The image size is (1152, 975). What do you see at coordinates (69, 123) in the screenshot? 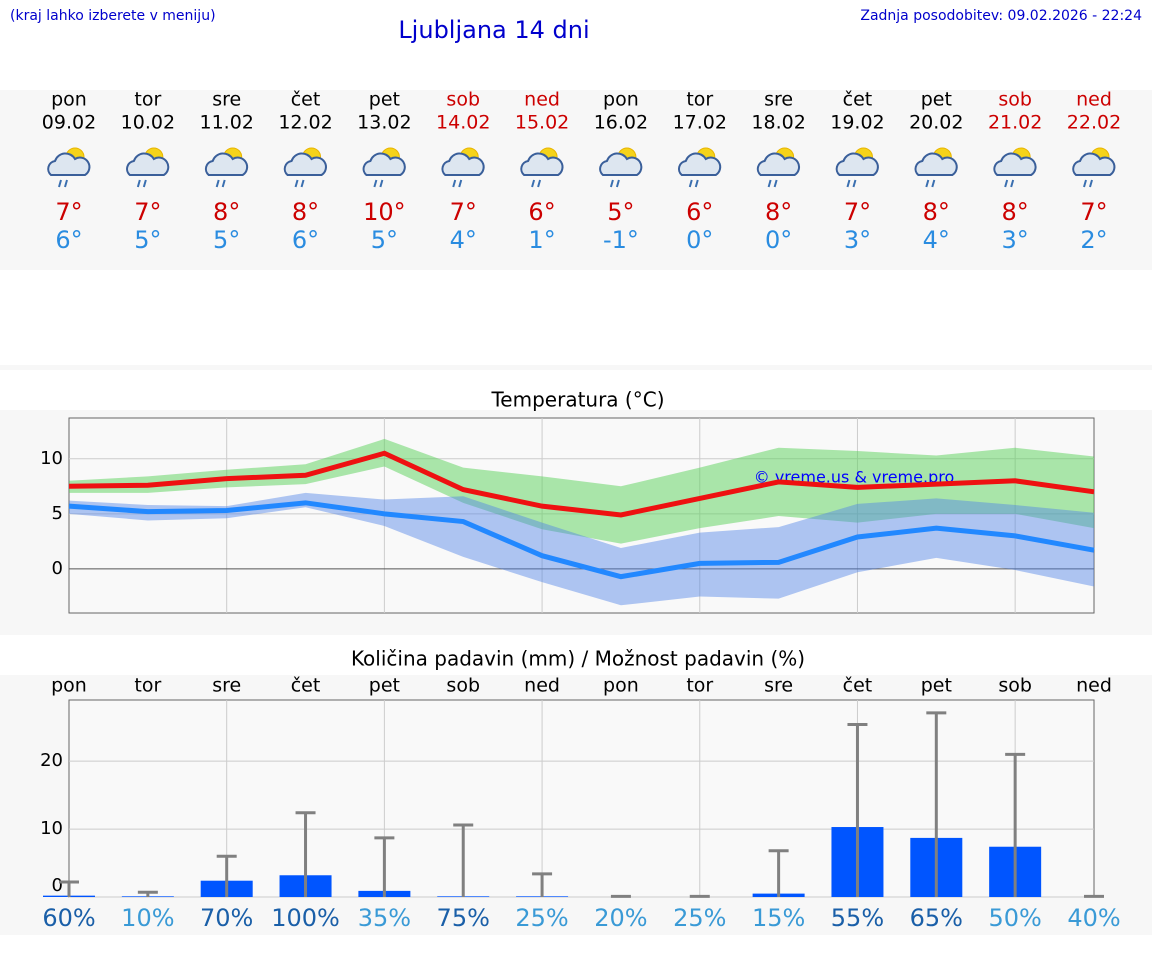
I see `date: 09.02` at bounding box center [69, 123].